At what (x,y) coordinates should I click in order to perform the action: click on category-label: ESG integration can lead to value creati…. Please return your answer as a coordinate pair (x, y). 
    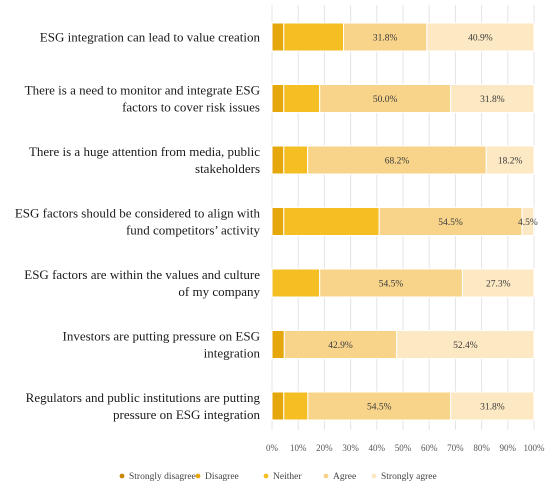
    Looking at the image, I should click on (150, 37).